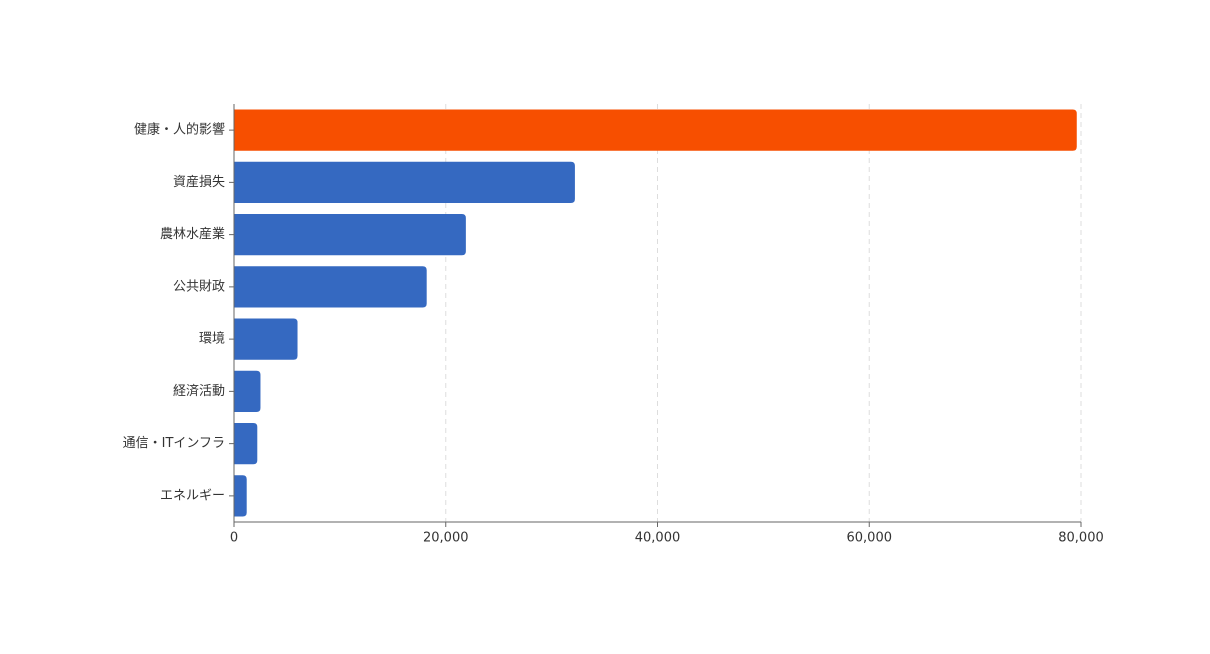 Image resolution: width=1210 pixels, height=654 pixels. Describe the element at coordinates (446, 538) in the screenshot. I see `x-tick-label: 20,000` at that location.